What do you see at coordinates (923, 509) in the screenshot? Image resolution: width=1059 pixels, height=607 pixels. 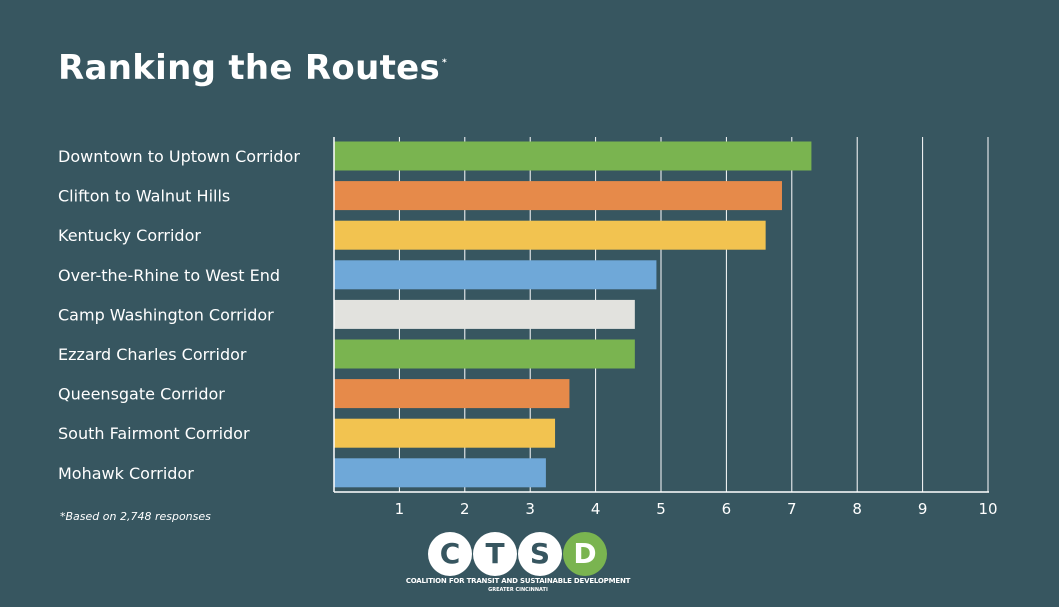 I see `tick-label: 9` at bounding box center [923, 509].